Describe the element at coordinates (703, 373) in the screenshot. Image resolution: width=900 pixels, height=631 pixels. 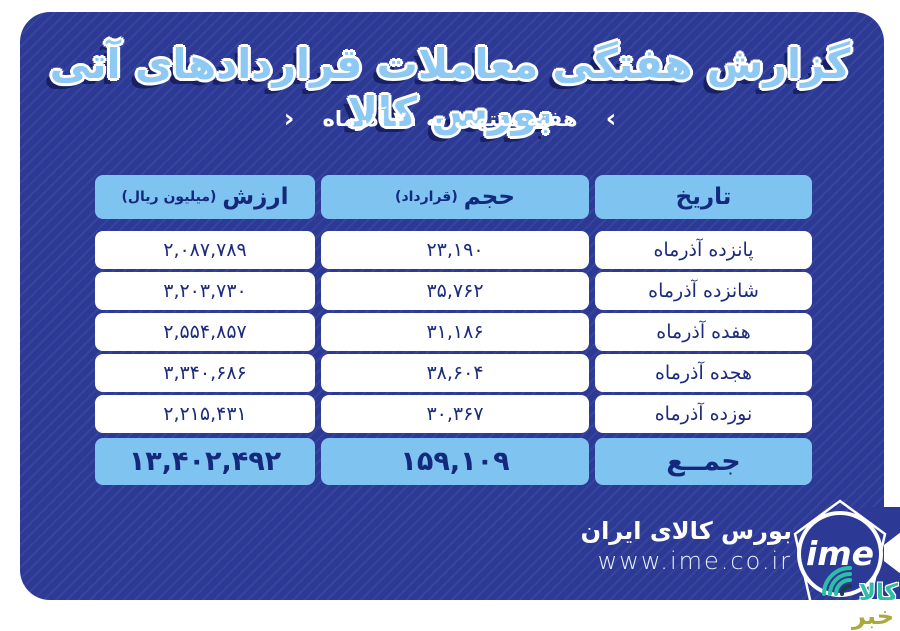
I see `date-cell: هجده آذرماه` at that location.